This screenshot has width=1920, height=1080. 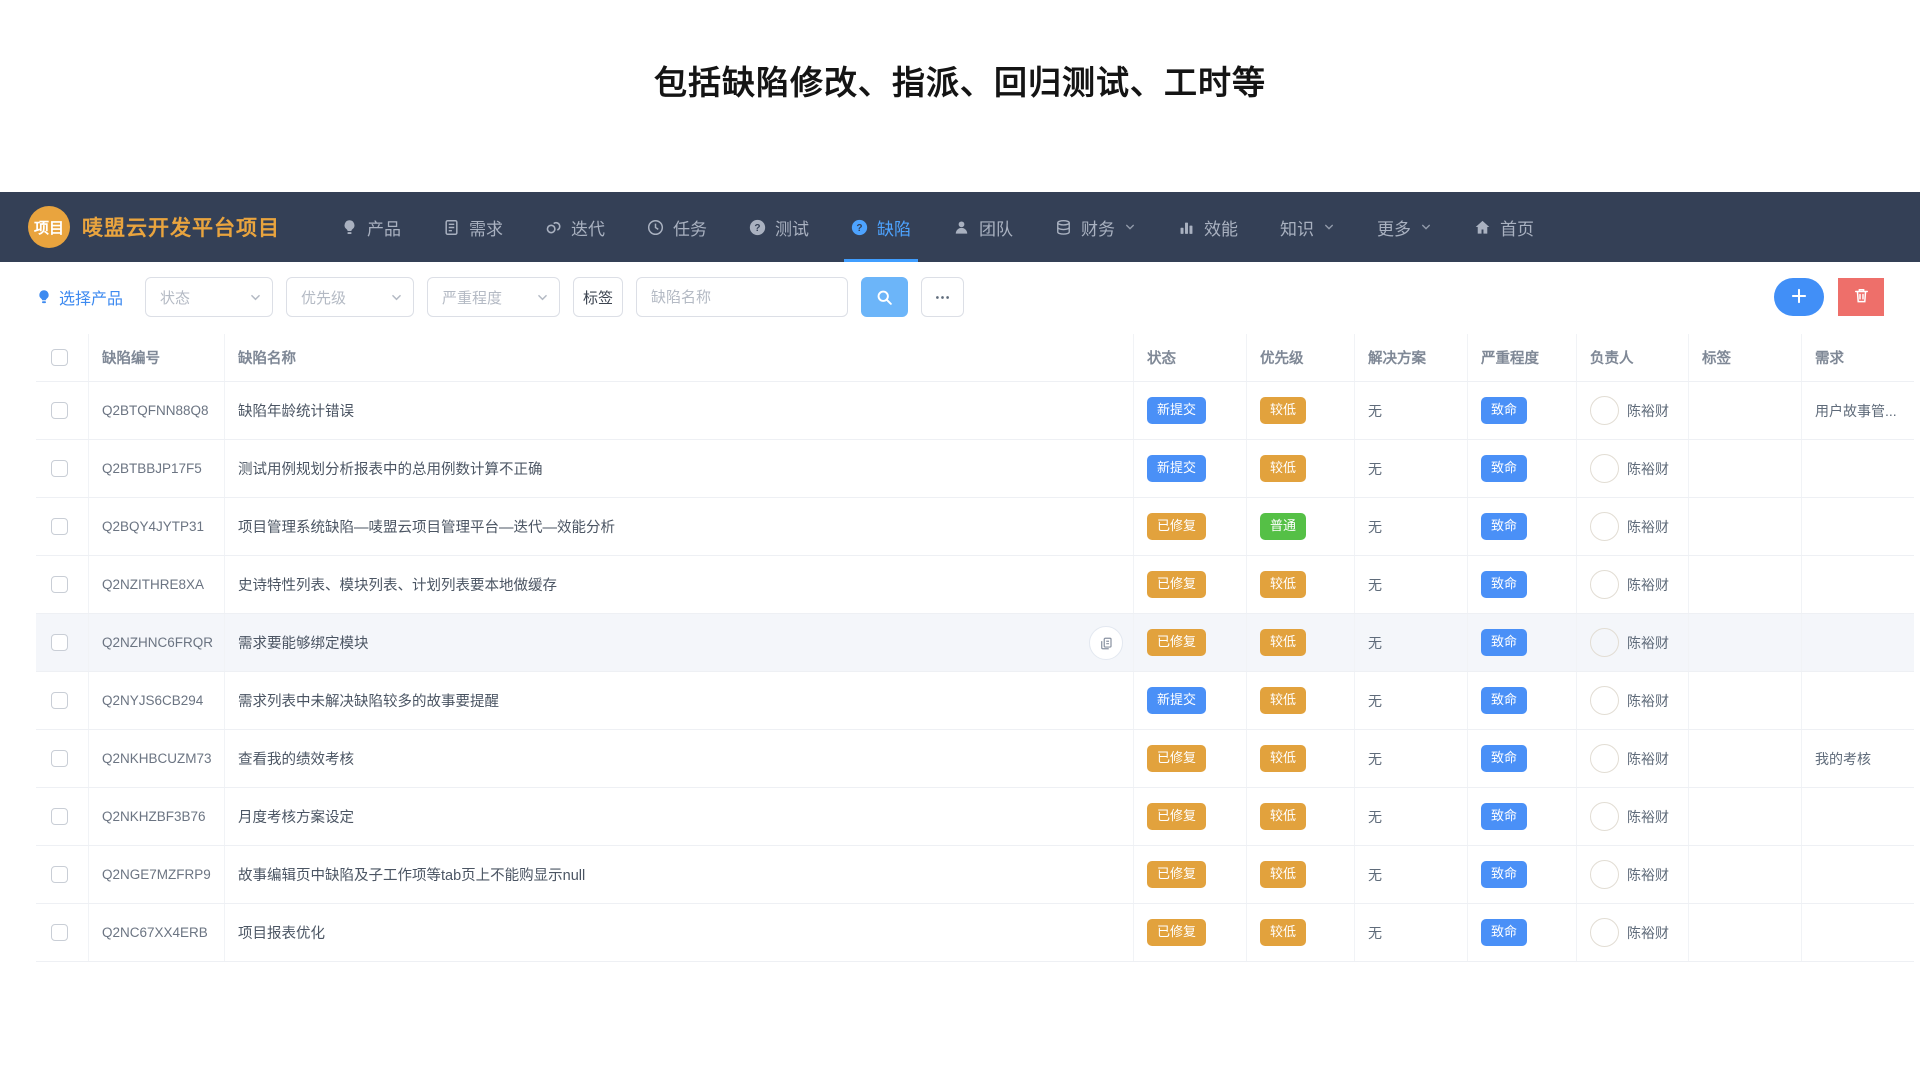 I want to click on plus-icon, so click(x=1799, y=296).